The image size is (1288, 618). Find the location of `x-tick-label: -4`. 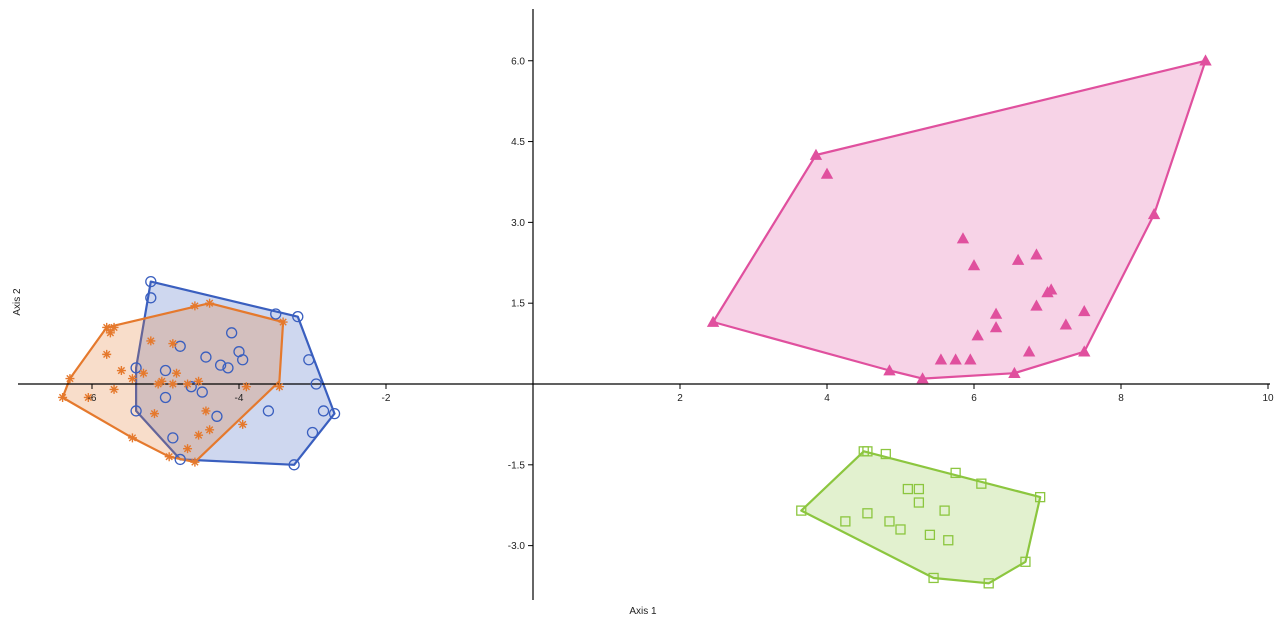

x-tick-label: -4 is located at coordinates (239, 398).